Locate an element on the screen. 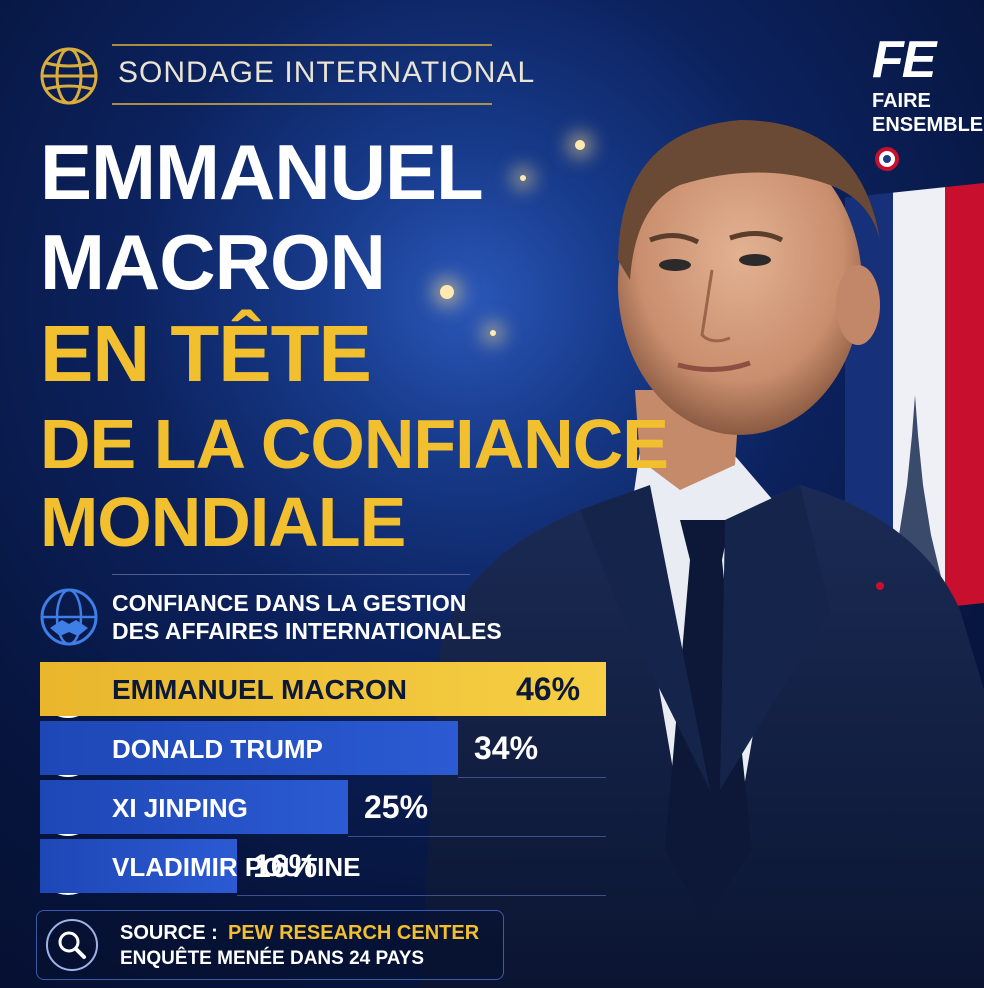 This screenshot has height=988, width=984. title-line-1: EMMANUEL is located at coordinates (262, 172).